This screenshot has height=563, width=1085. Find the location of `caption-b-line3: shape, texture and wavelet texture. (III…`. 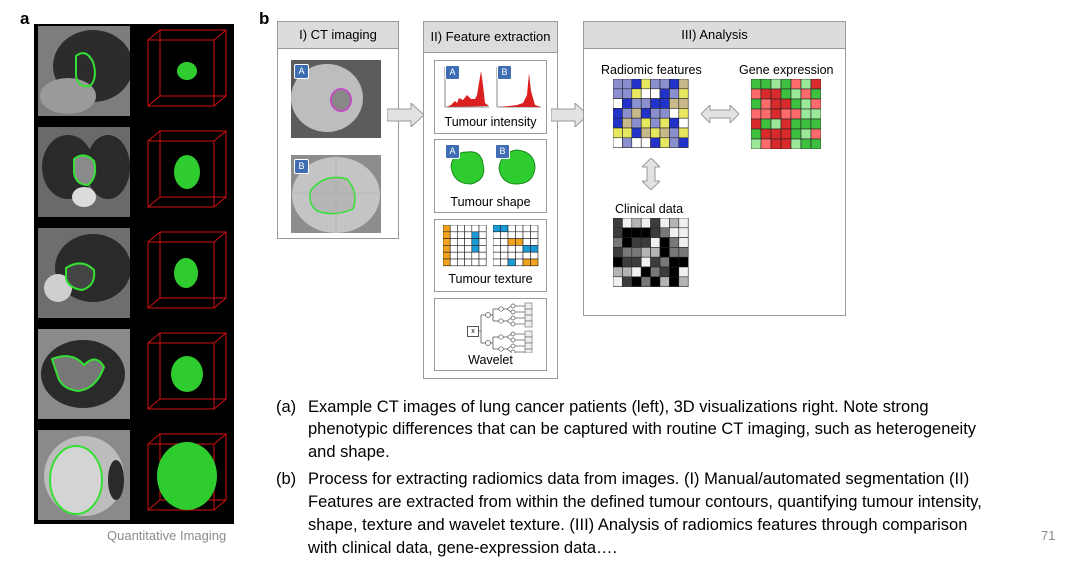

caption-b-line3: shape, texture and wavelet texture. (III… is located at coordinates (638, 525).